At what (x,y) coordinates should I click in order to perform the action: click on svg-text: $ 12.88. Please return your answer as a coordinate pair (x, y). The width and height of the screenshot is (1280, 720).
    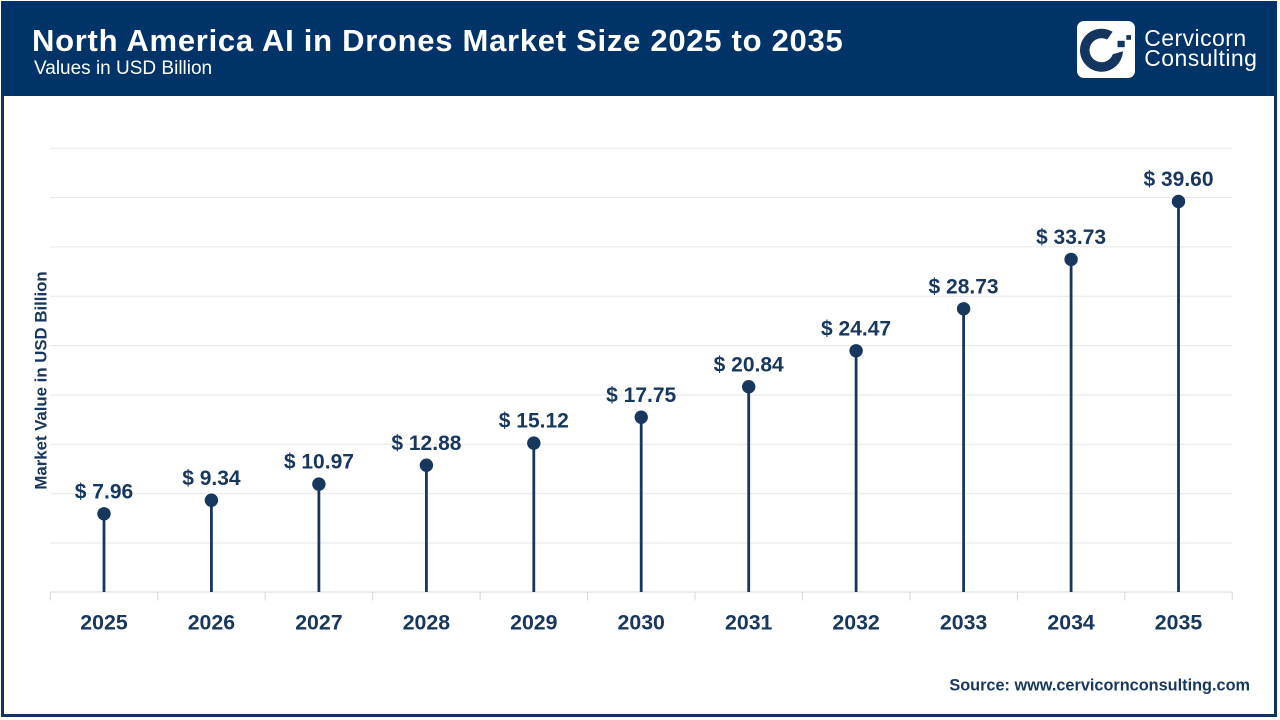
    Looking at the image, I should click on (426, 443).